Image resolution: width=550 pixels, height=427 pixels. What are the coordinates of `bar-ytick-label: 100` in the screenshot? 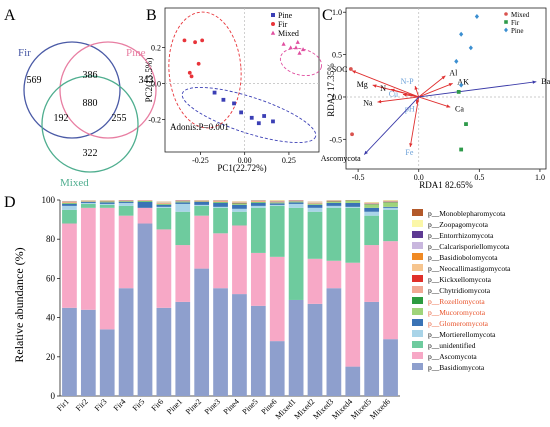 It's located at (49, 200).